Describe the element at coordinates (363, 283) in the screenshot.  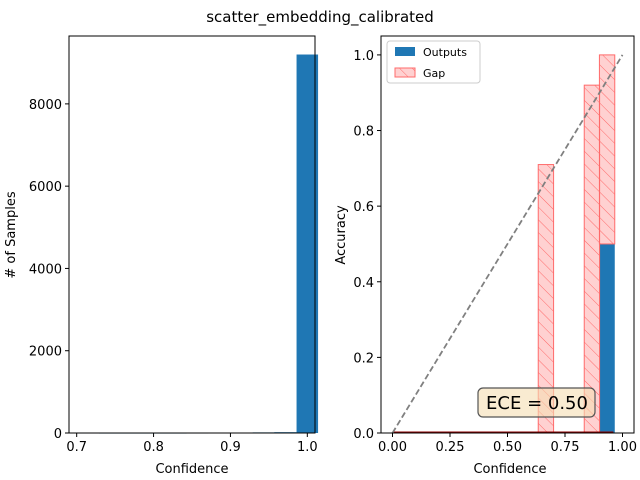
I see `reliability-ytick-label: 0.4` at that location.